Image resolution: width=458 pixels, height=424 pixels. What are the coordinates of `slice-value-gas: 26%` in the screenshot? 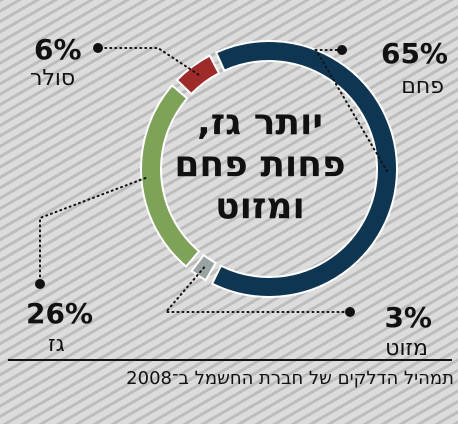 It's located at (60, 313).